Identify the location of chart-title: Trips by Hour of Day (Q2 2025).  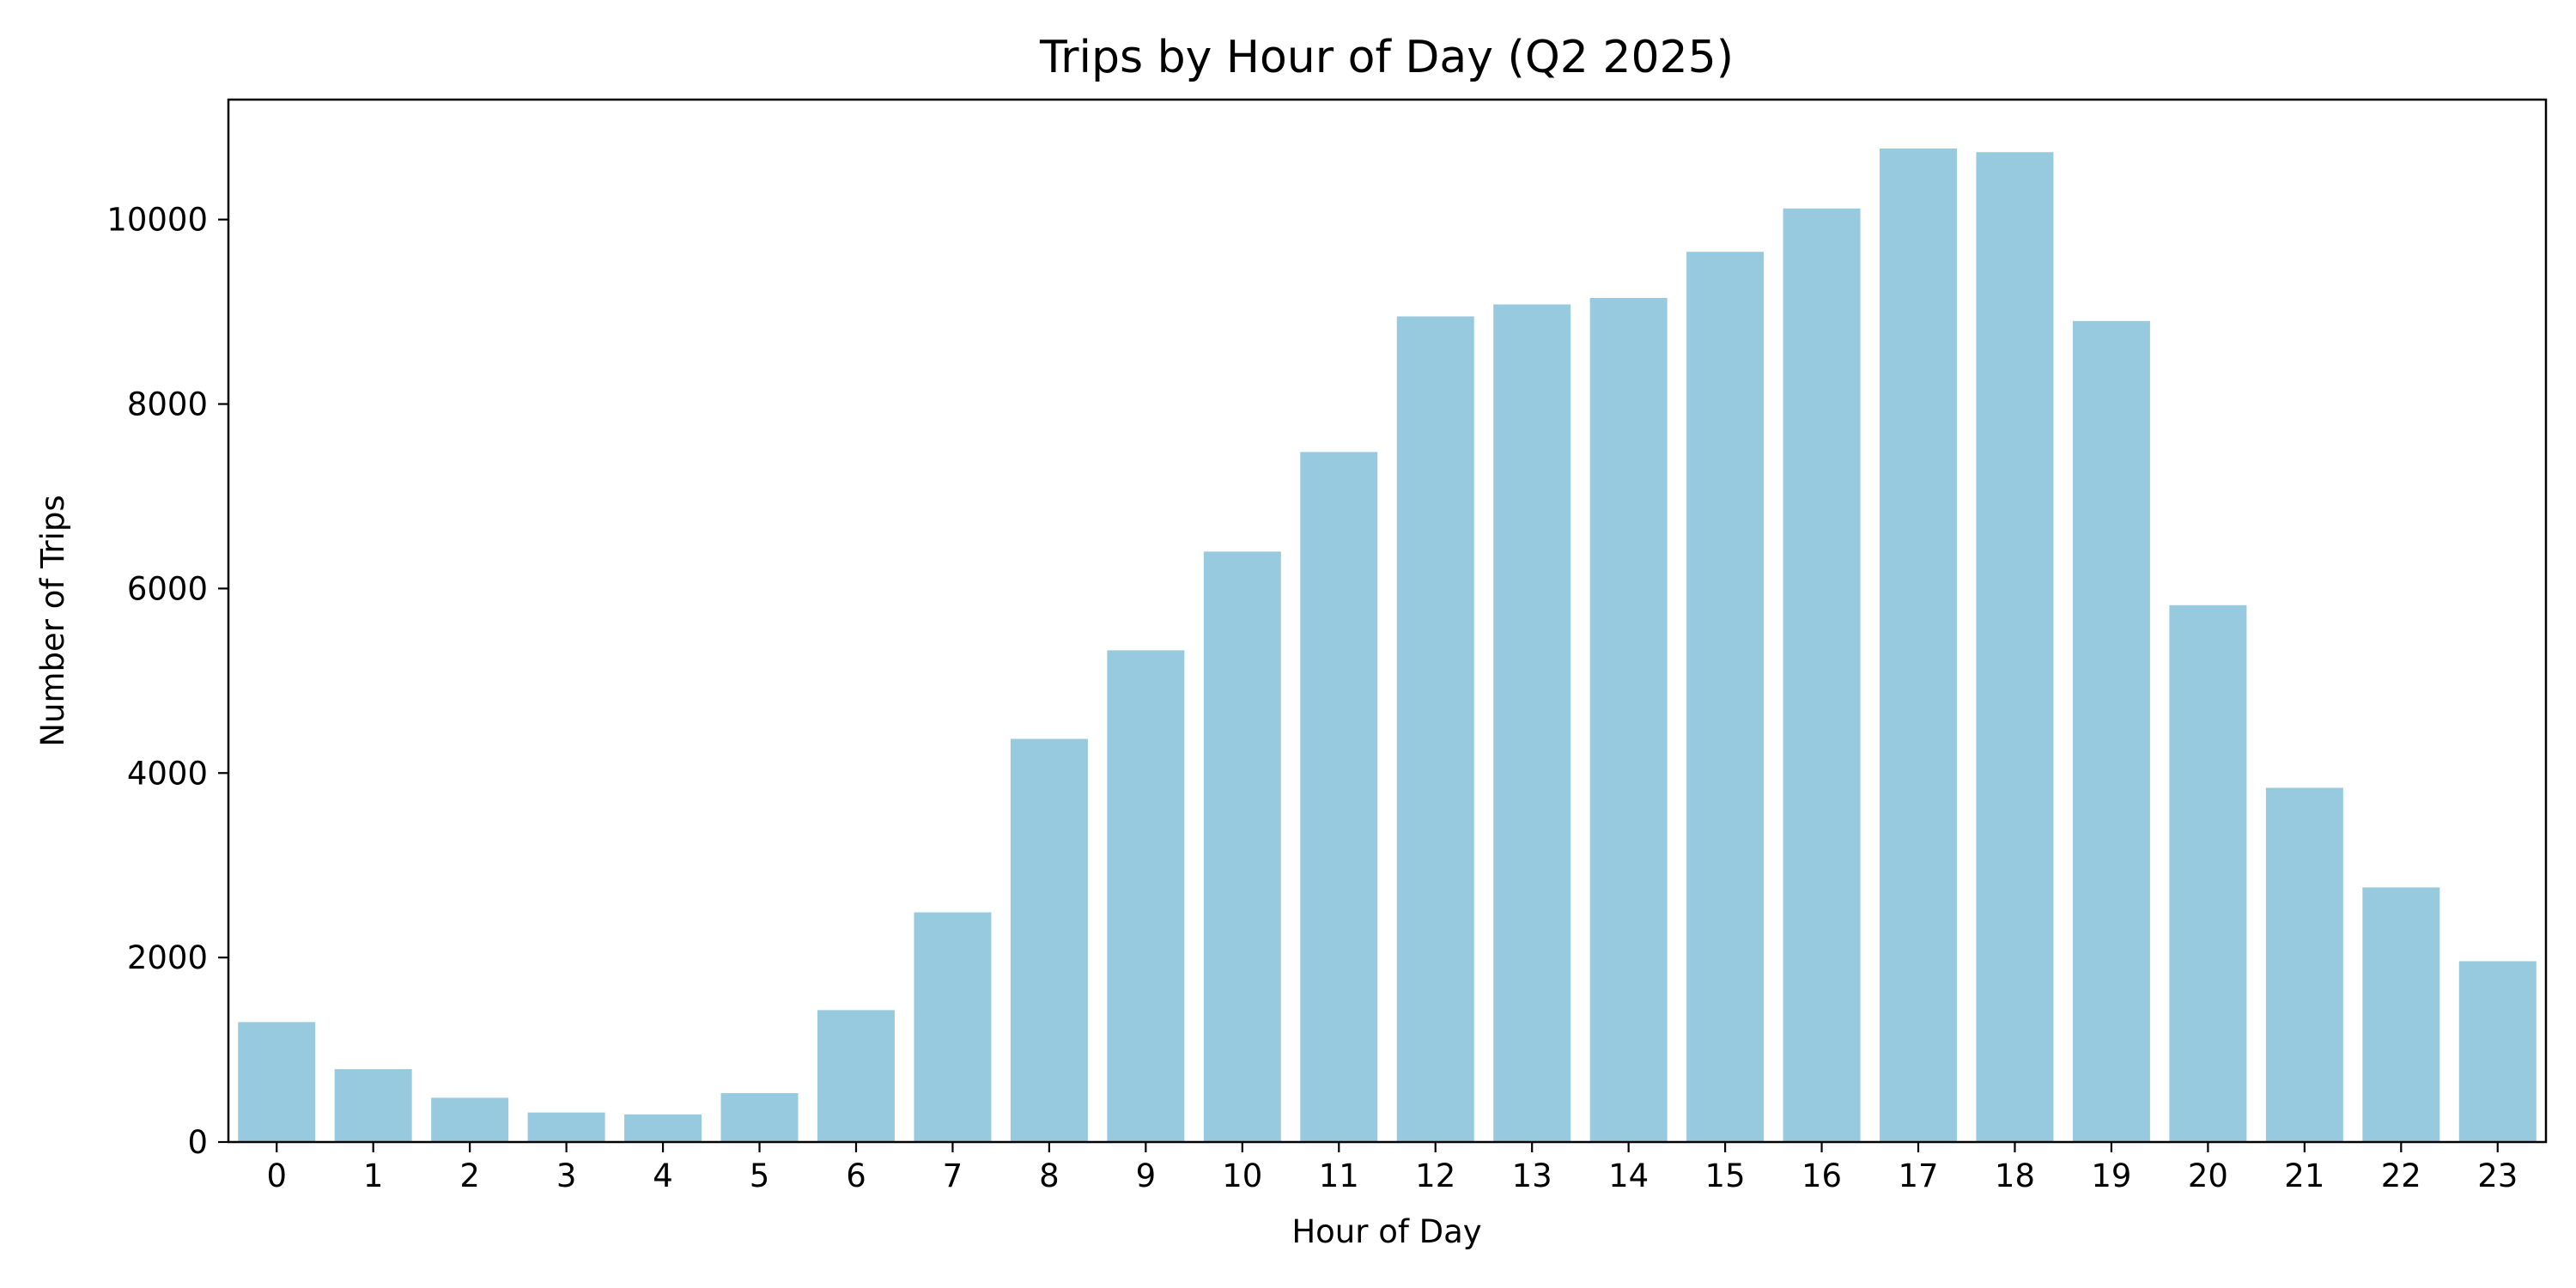
(1386, 58).